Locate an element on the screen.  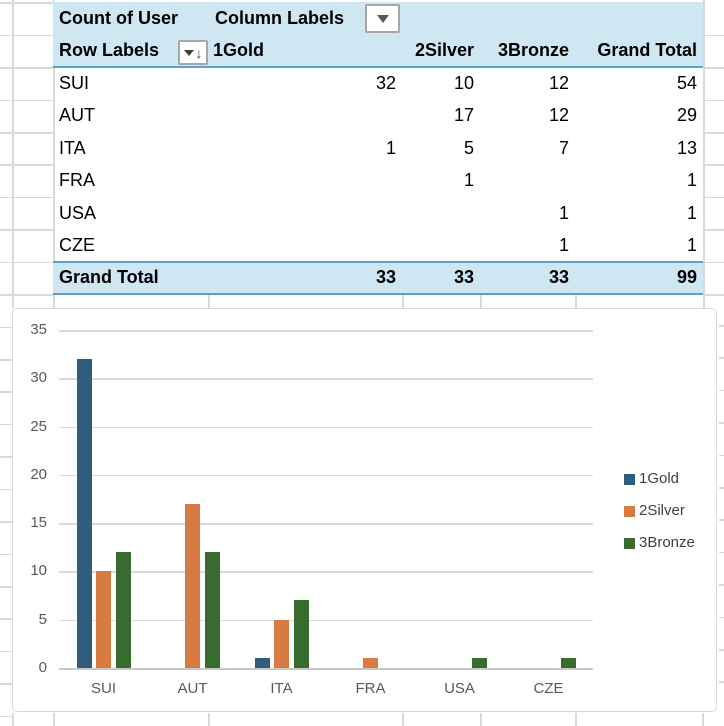
pivot-data-row: AUT 17 12 29 is located at coordinates (378, 115).